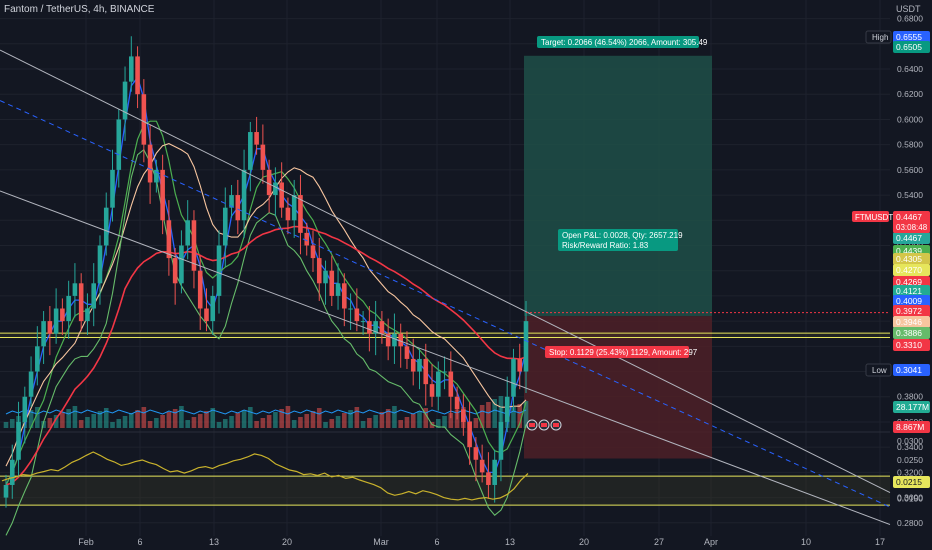  Describe the element at coordinates (909, 345) in the screenshot. I see `price-label-text: 0.3310` at that location.